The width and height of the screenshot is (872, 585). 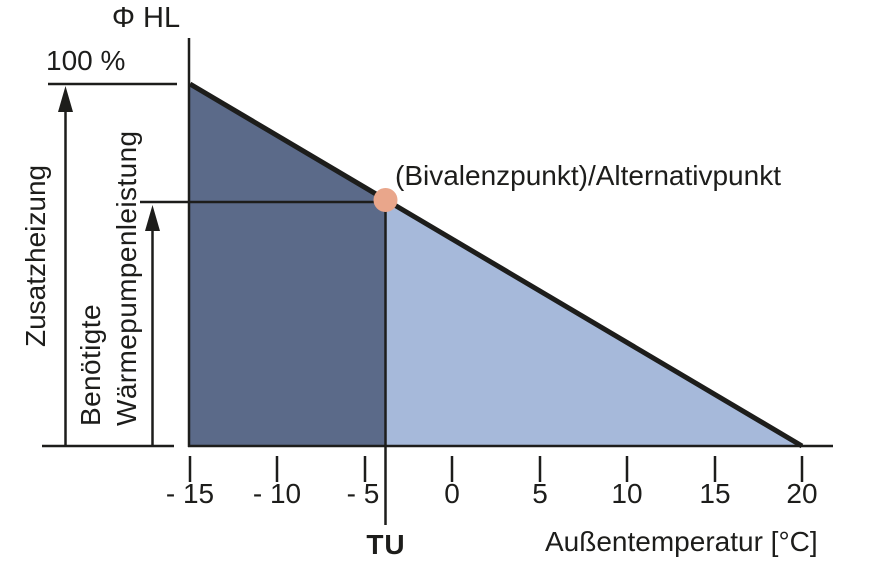 I want to click on x-tick-label-5: 5, so click(x=540, y=493).